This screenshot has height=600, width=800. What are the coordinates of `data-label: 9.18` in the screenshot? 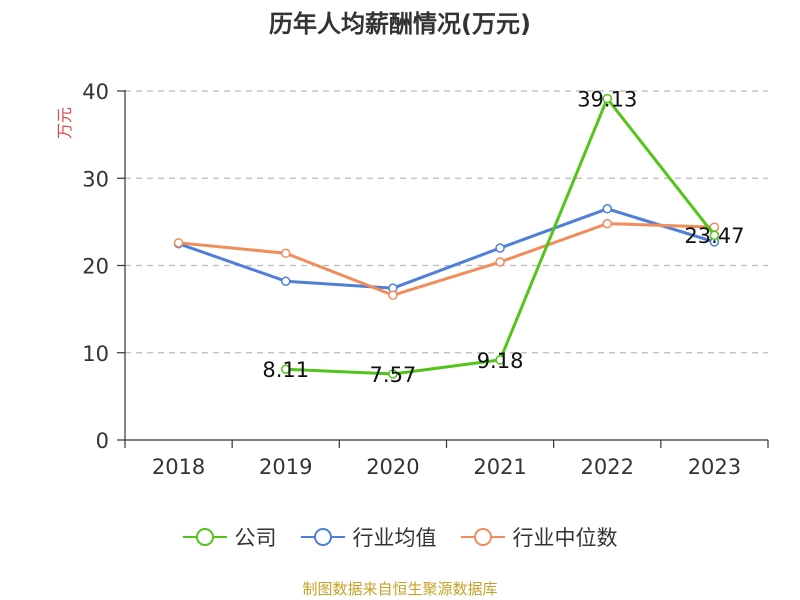 It's located at (500, 361).